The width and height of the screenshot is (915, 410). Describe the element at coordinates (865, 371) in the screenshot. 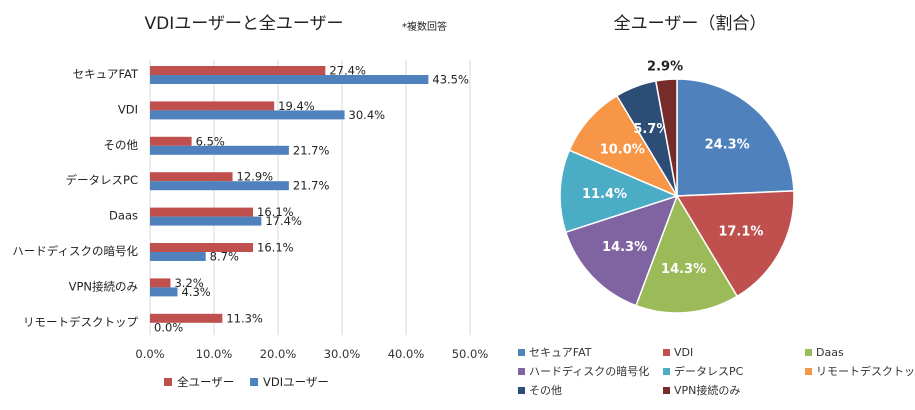

I see `pie-legend-label: リモートデスクトップ` at that location.